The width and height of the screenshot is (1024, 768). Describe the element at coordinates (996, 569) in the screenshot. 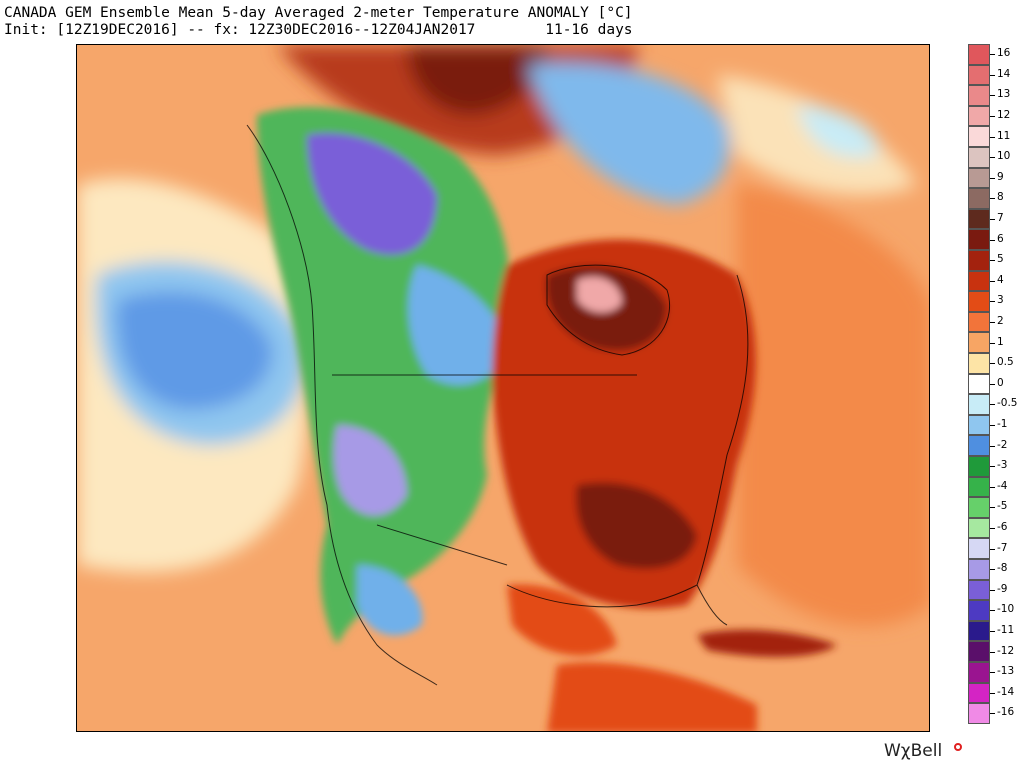

I see `legend-item: -8` at that location.